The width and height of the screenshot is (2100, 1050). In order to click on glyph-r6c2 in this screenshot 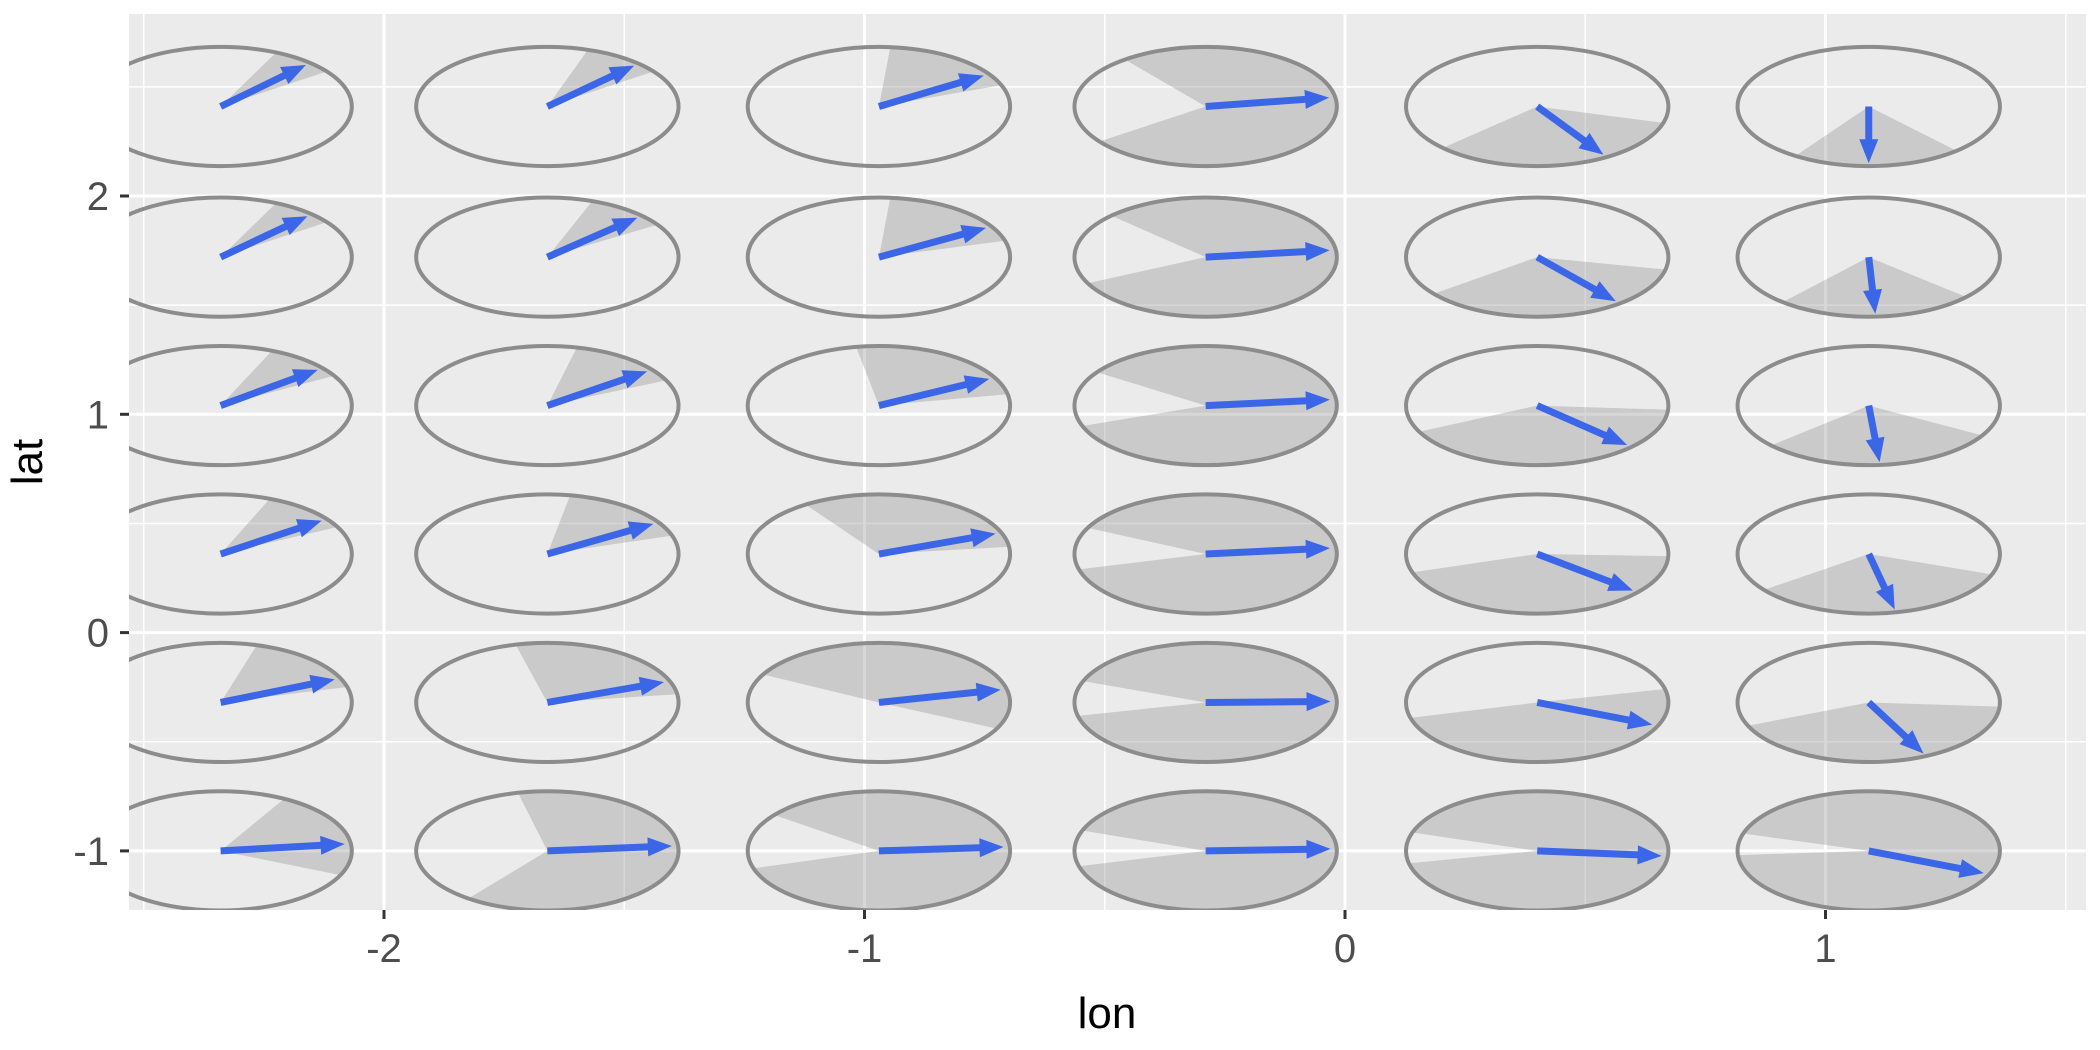, I will do `click(547, 849)`.